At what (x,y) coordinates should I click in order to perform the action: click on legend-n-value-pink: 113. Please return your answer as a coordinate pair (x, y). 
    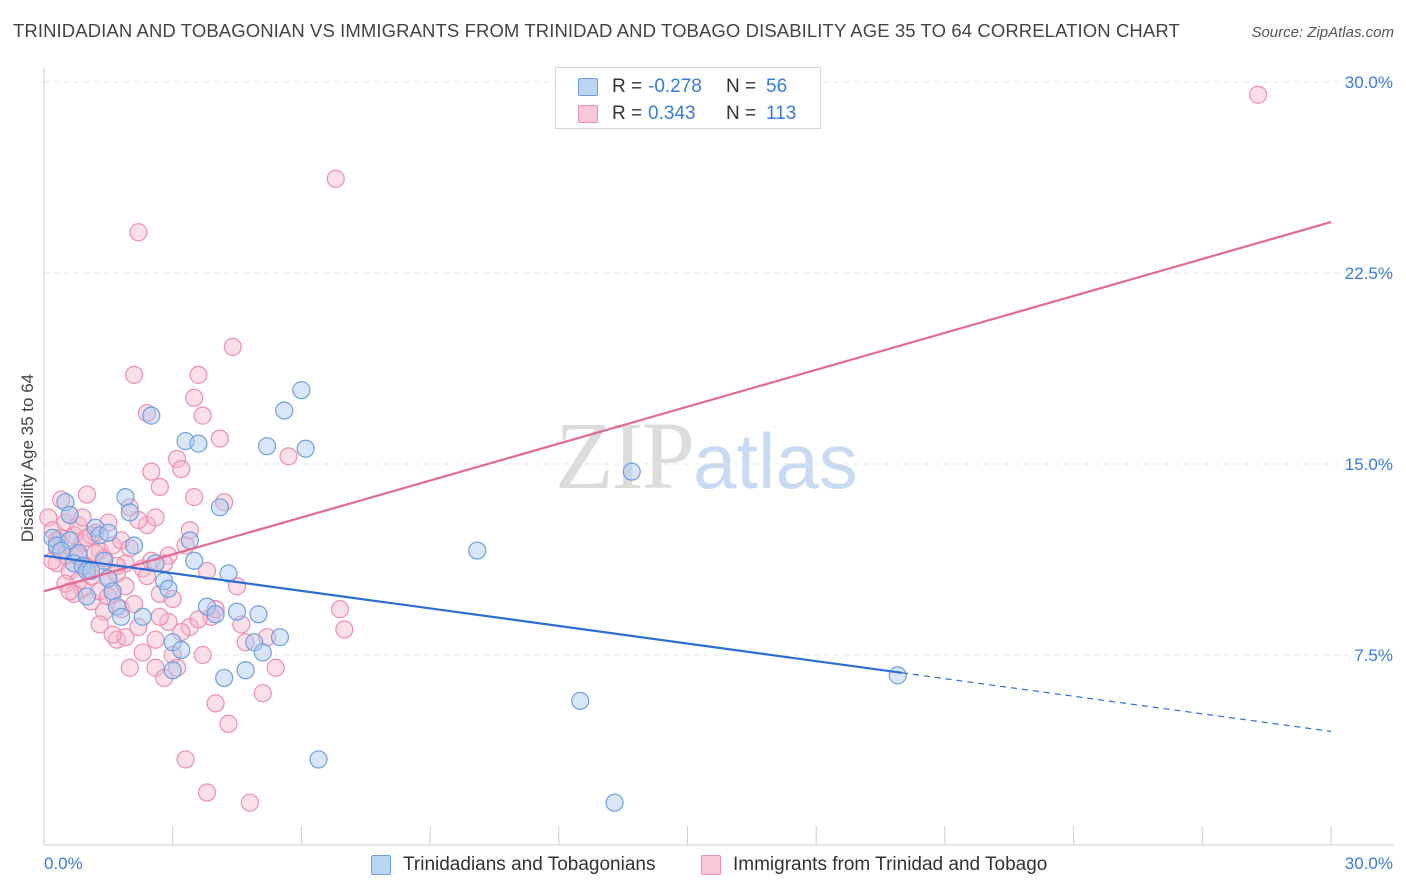
    Looking at the image, I should click on (781, 113).